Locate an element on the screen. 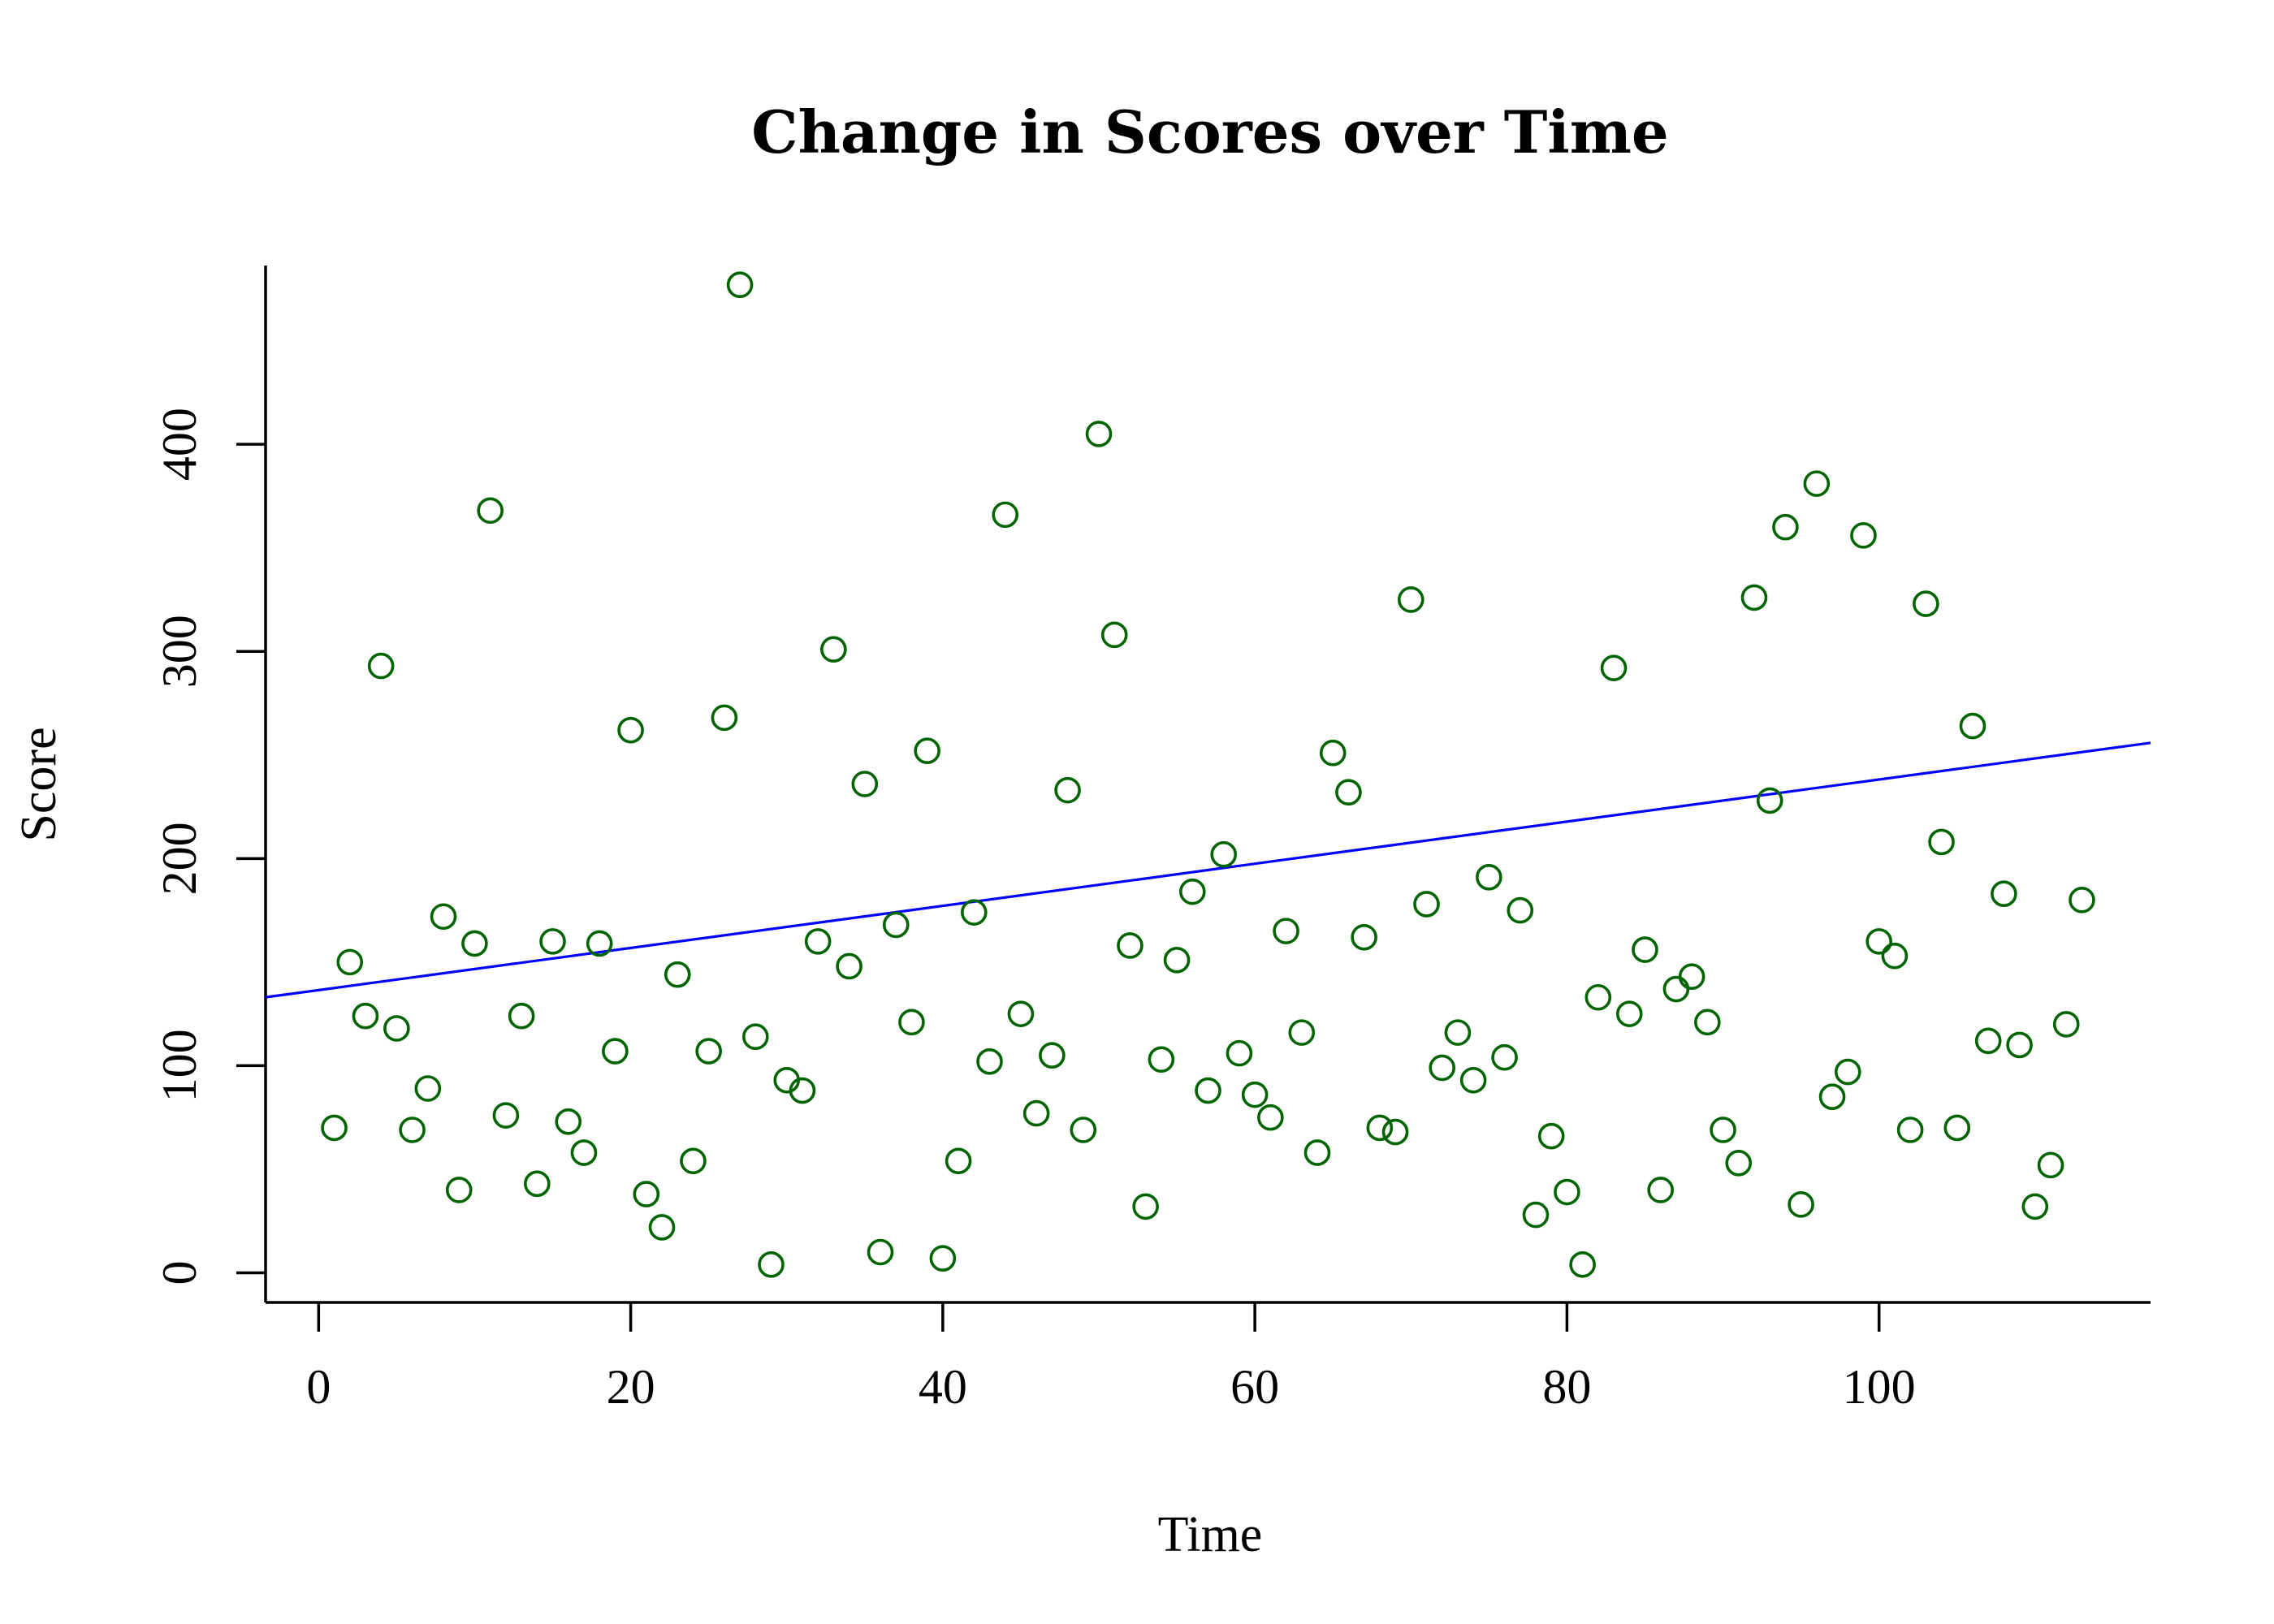 The height and width of the screenshot is (1624, 2274). y-tick-label: 200 is located at coordinates (180, 858).